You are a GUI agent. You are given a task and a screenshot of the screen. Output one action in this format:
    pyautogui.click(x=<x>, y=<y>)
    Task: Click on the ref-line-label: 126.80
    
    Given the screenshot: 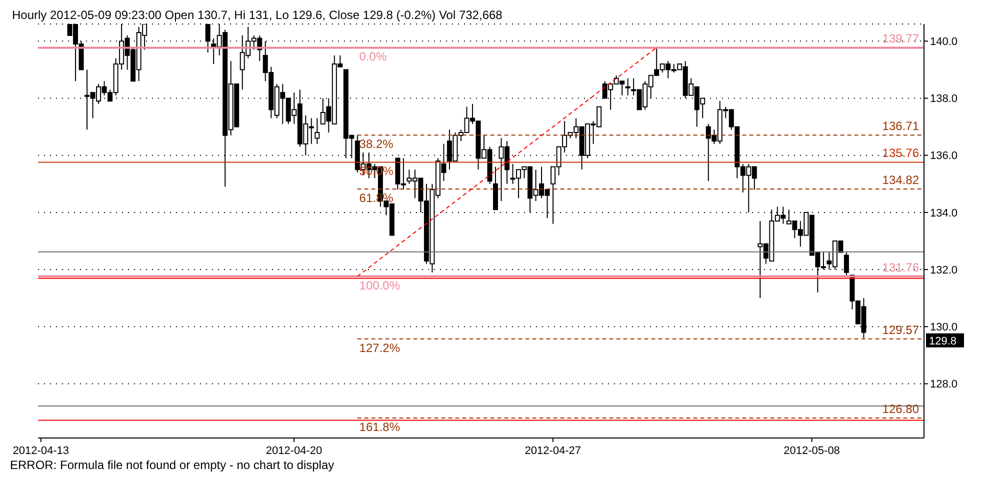 What is the action you would take?
    pyautogui.click(x=901, y=409)
    